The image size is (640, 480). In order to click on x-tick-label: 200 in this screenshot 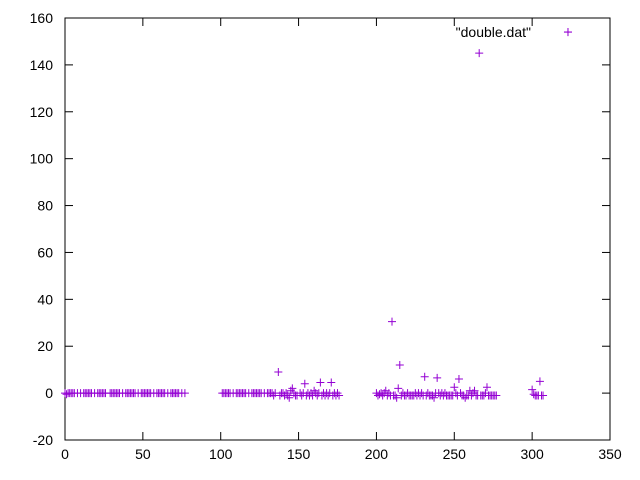, I will do `click(377, 454)`.